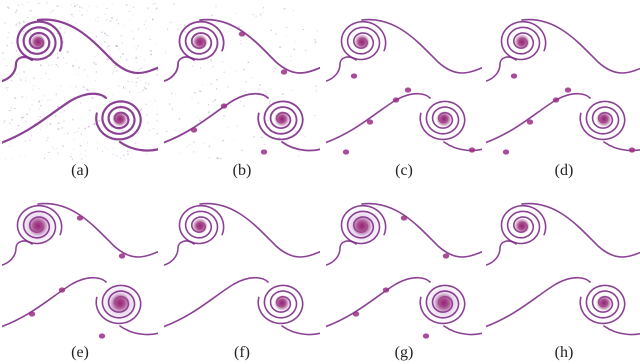 The width and height of the screenshot is (640, 364). Describe the element at coordinates (242, 352) in the screenshot. I see `panel-caption: (f)` at that location.